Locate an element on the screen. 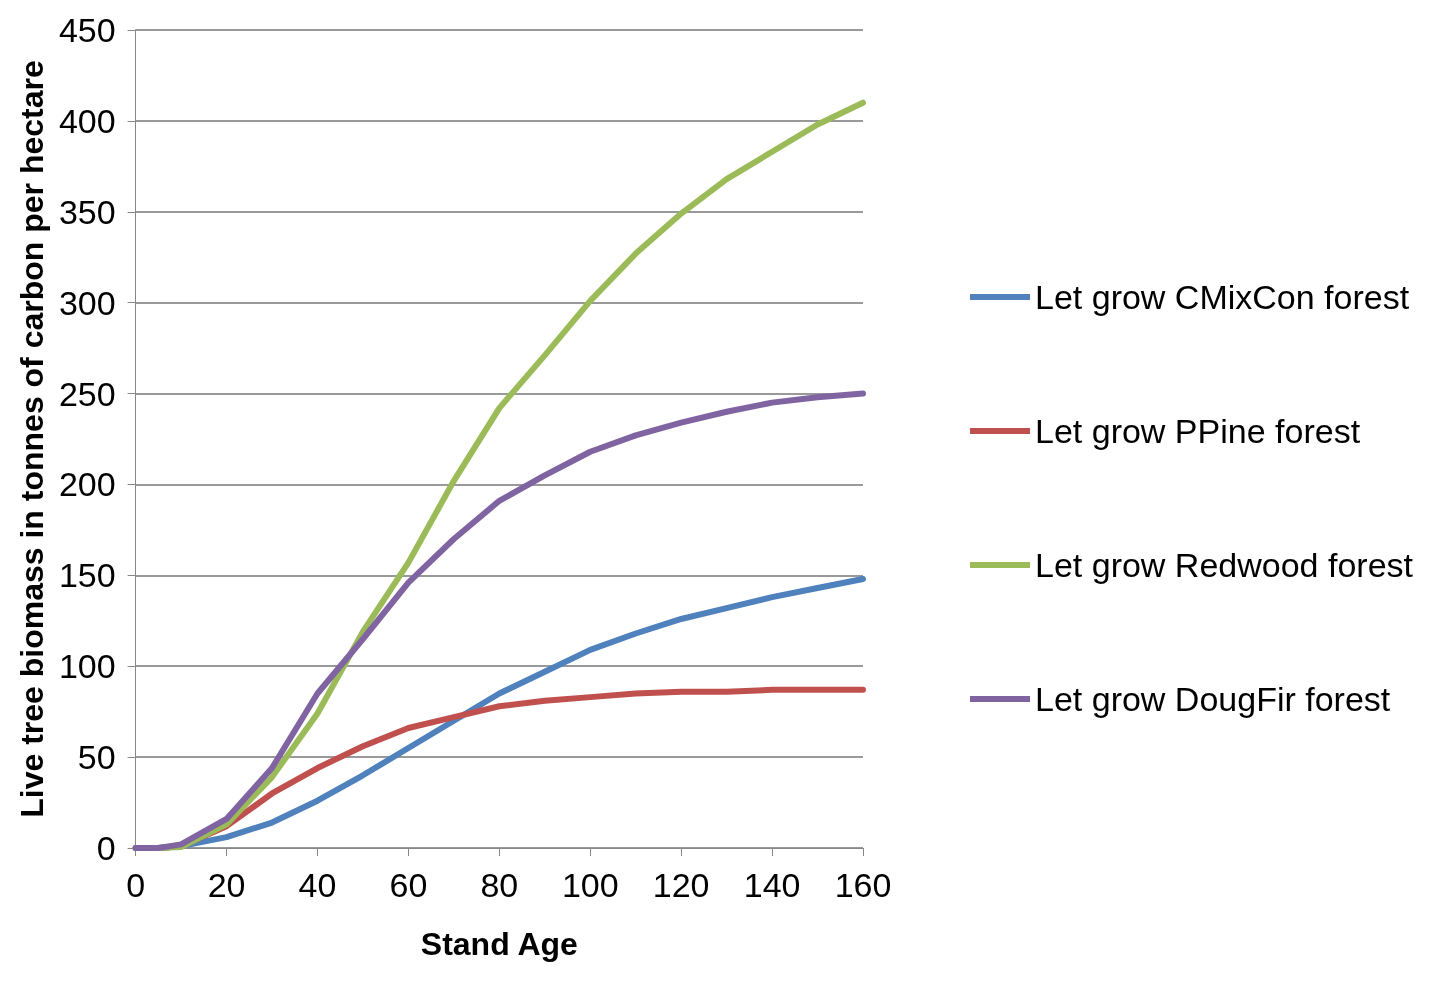  x-tick-label: 0 is located at coordinates (136, 885).